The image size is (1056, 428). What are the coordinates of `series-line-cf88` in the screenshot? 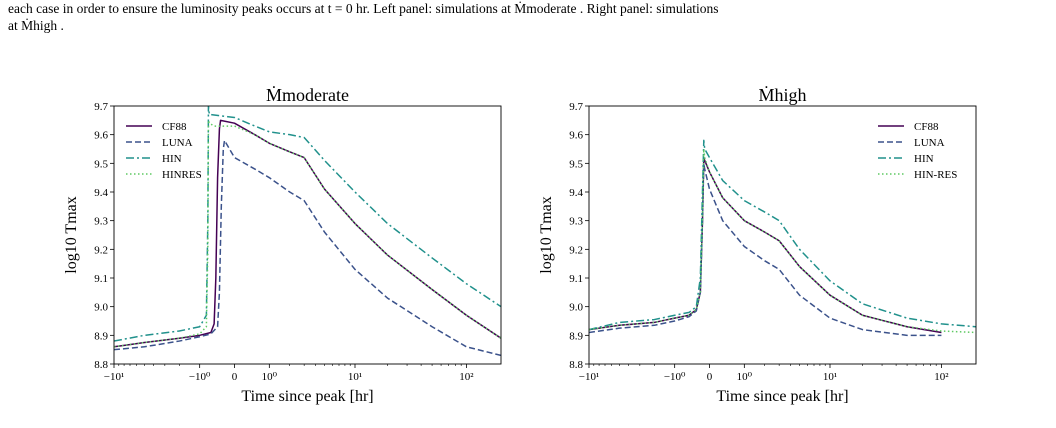 It's located at (765, 245).